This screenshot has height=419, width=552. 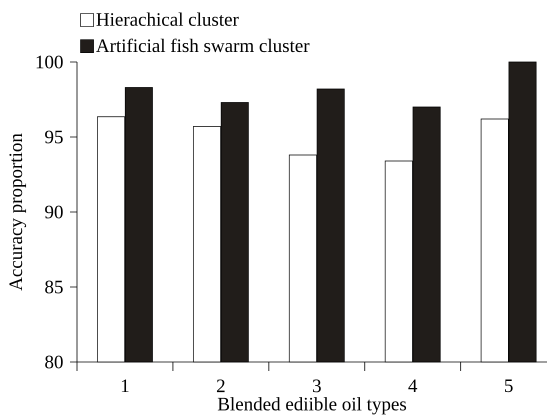 What do you see at coordinates (508, 386) in the screenshot?
I see `x-tick-label: 5` at bounding box center [508, 386].